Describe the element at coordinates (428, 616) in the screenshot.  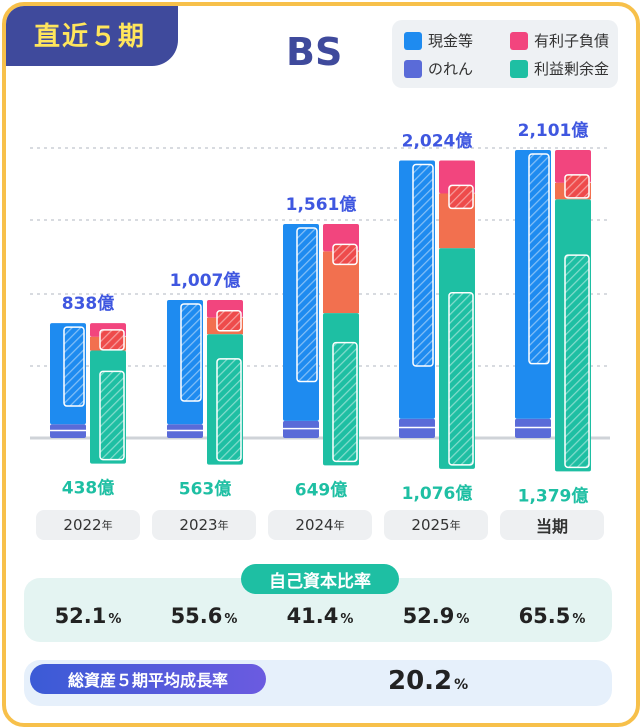
I see `equity-ratio-value: 52.9` at that location.